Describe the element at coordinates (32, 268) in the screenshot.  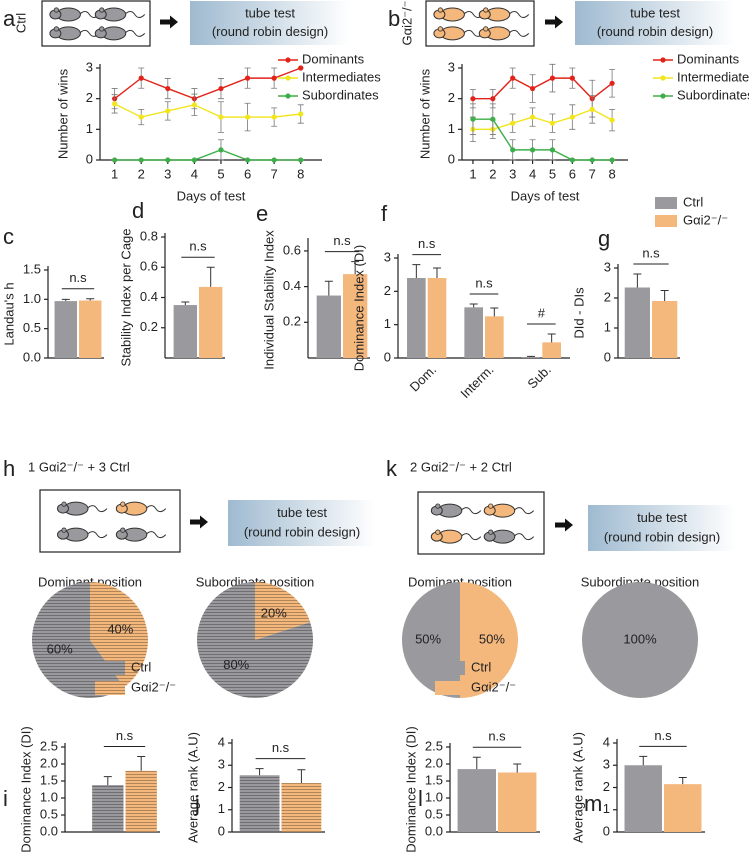
I see `y-tick-label: 1.5` at that location.